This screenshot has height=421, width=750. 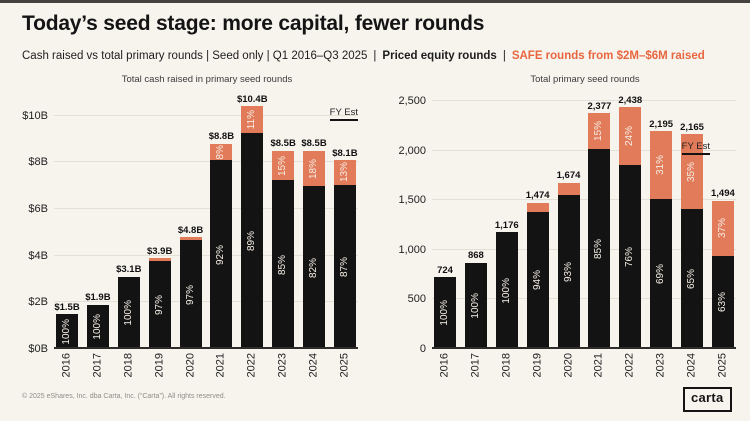 I want to click on segment-percent-label: 65%, so click(x=691, y=279).